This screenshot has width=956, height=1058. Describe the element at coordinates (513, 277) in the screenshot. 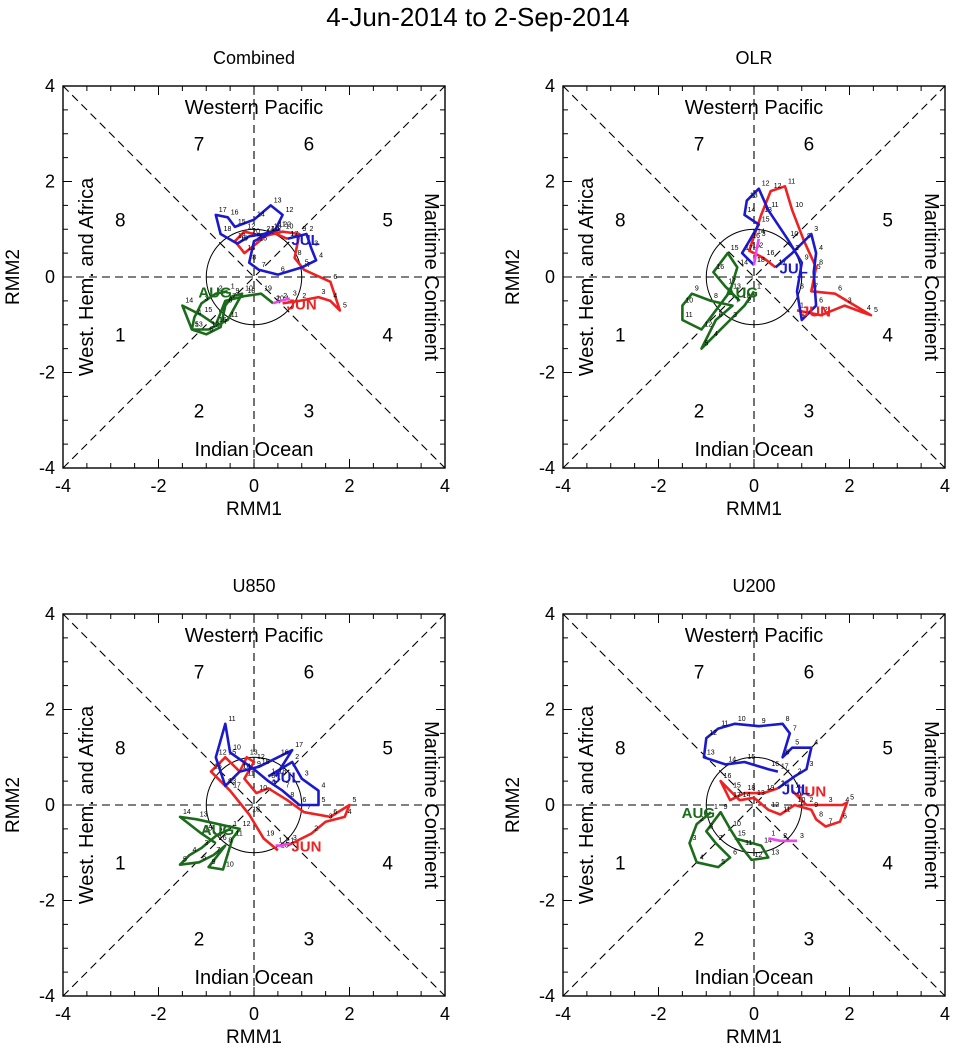

I see `y-axis-label: RMM2` at that location.